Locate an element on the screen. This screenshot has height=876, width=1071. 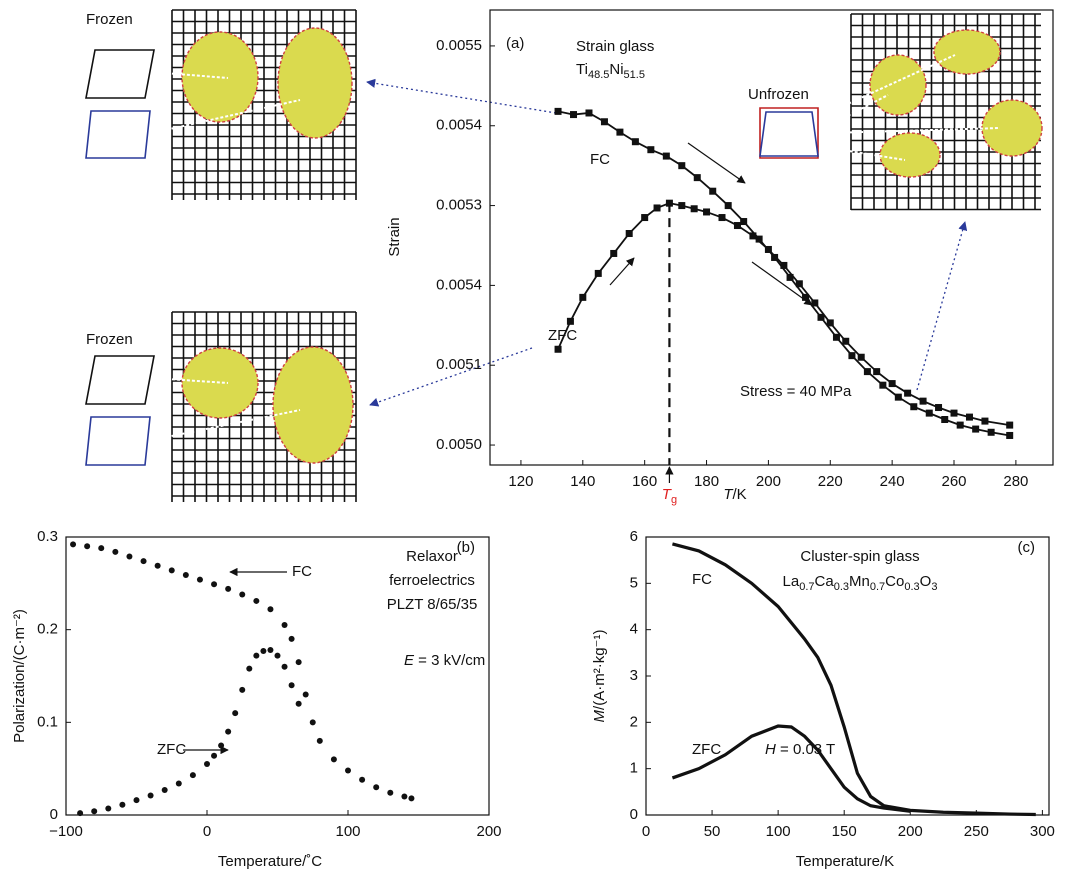
x-tick-label: 160 is located at coordinates (644, 481).